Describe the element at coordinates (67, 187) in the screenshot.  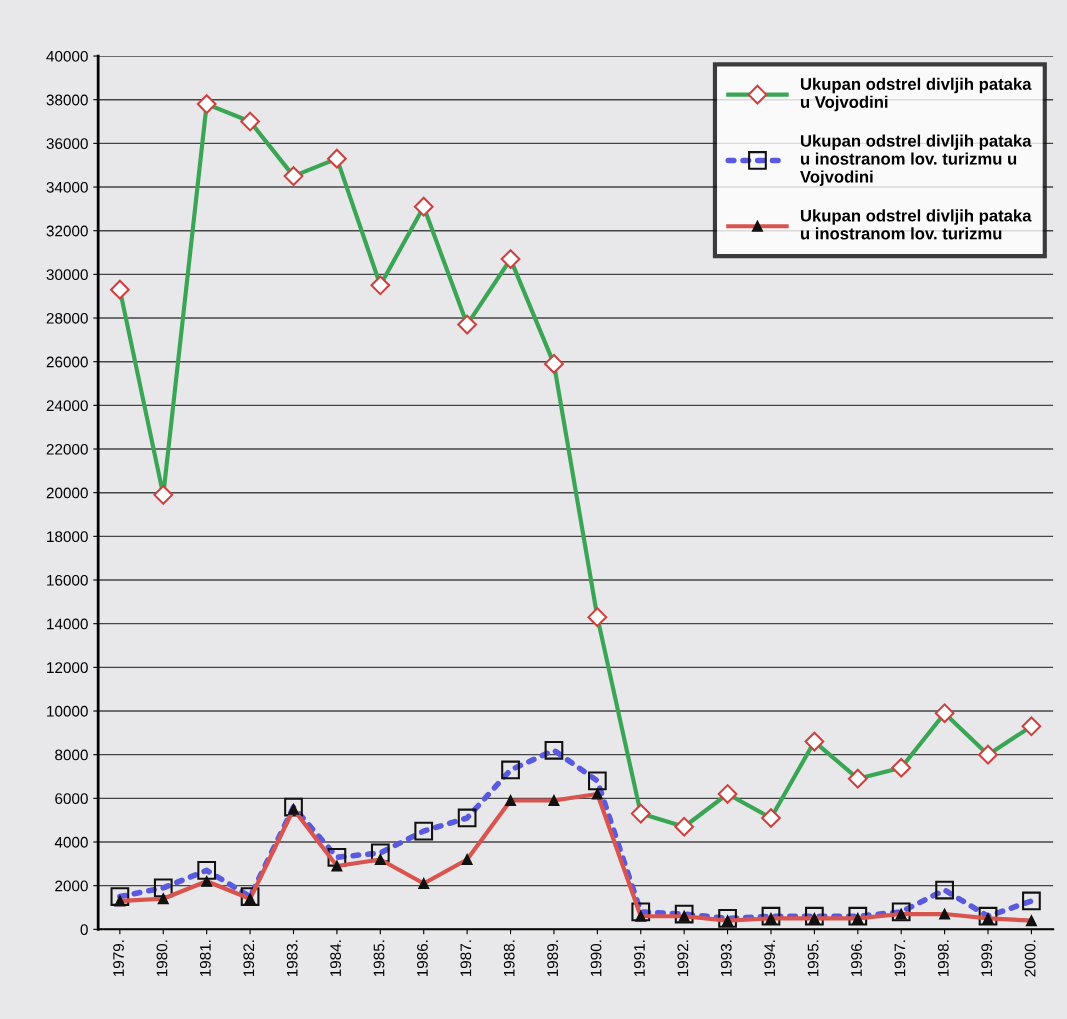
I see `y-tick-label: 34000` at that location.